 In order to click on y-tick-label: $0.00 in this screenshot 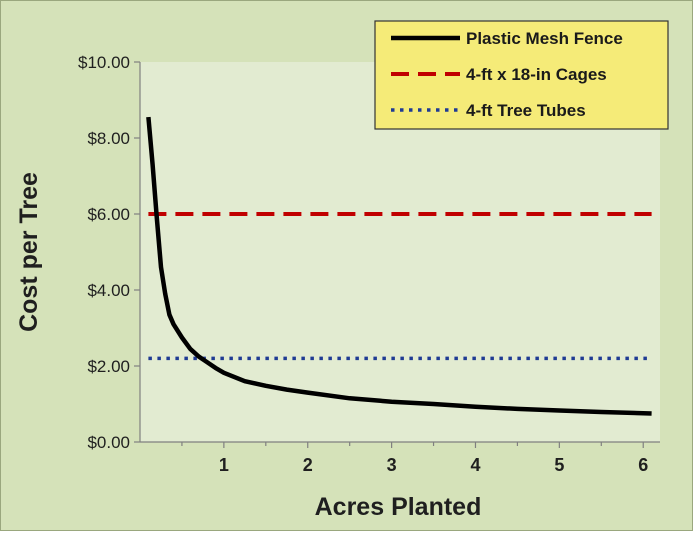, I will do `click(108, 442)`.